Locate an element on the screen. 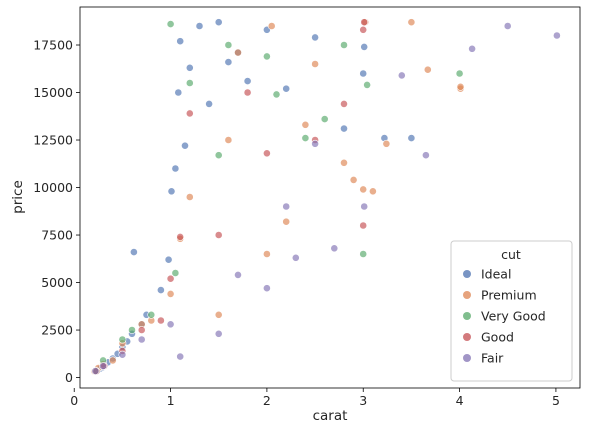 The height and width of the screenshot is (432, 589). legend-label-premium: Premium is located at coordinates (509, 295).